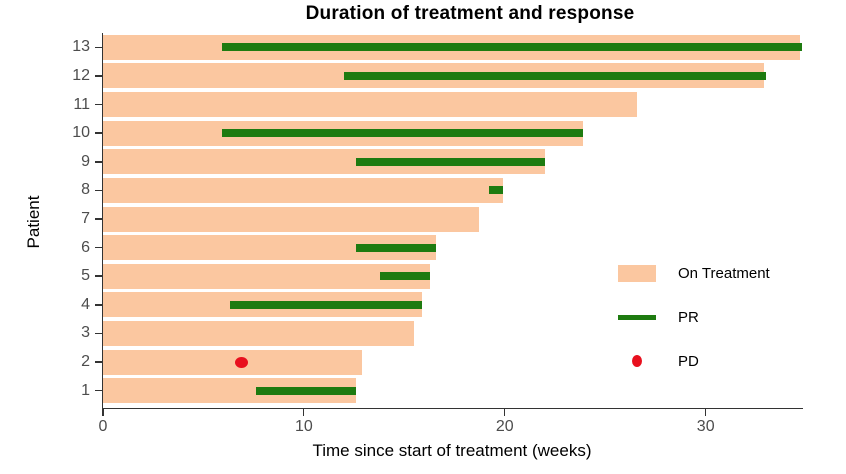  I want to click on y-tick-label-patient-9: 9, so click(85, 161).